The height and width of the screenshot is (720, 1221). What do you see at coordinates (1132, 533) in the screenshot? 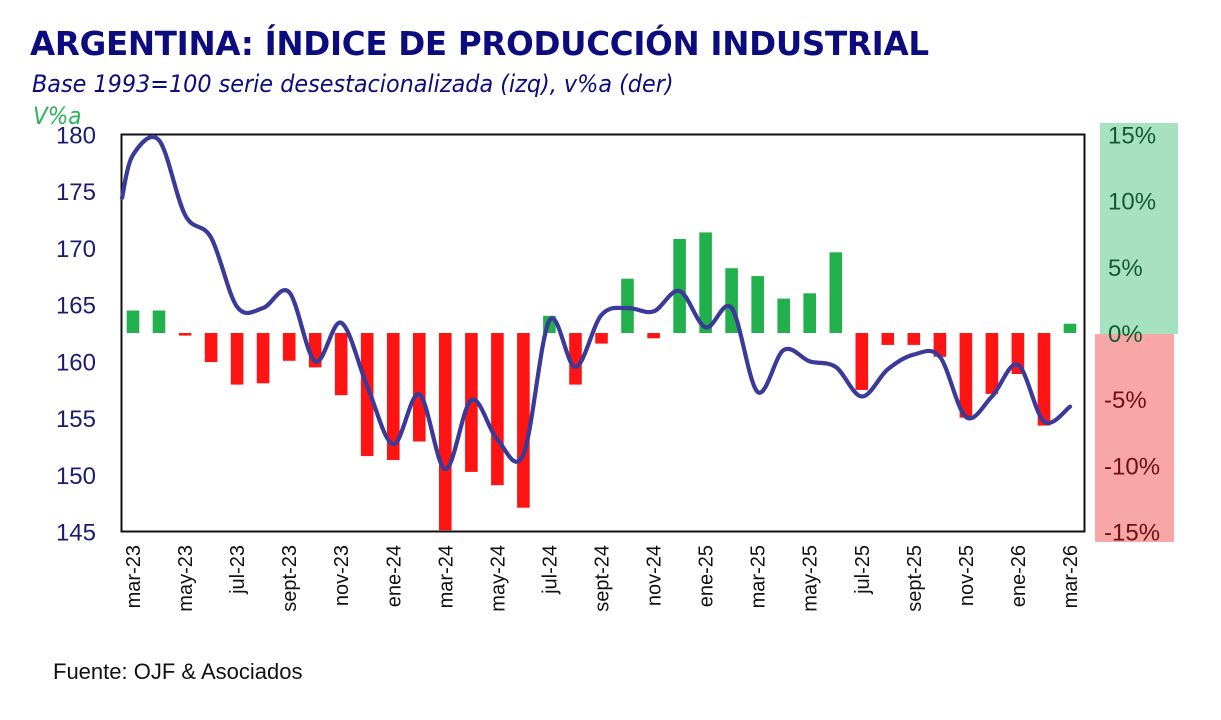
I see `right-tick-label: -15%` at bounding box center [1132, 533].